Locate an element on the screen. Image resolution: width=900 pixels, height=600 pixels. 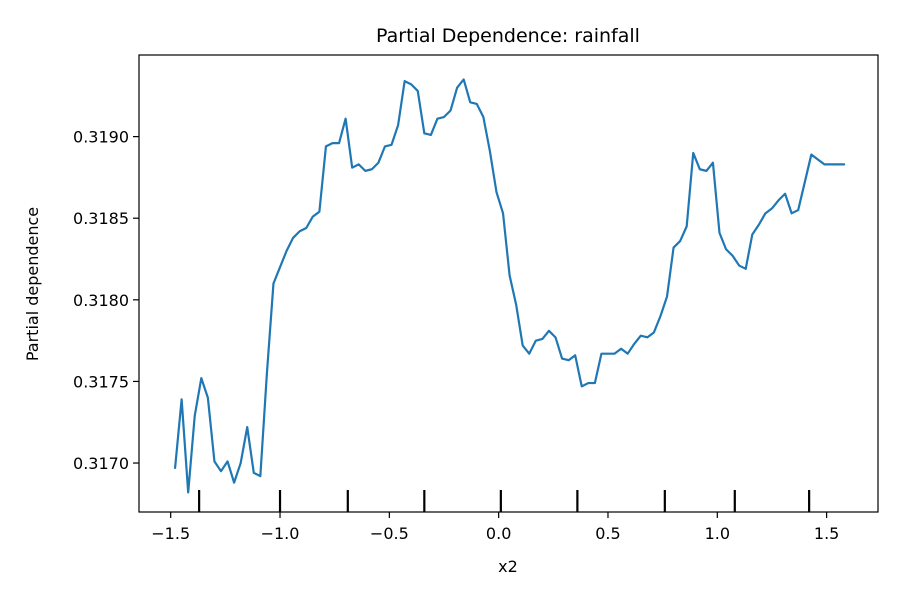
x-axis-label: x2 is located at coordinates (508, 566).